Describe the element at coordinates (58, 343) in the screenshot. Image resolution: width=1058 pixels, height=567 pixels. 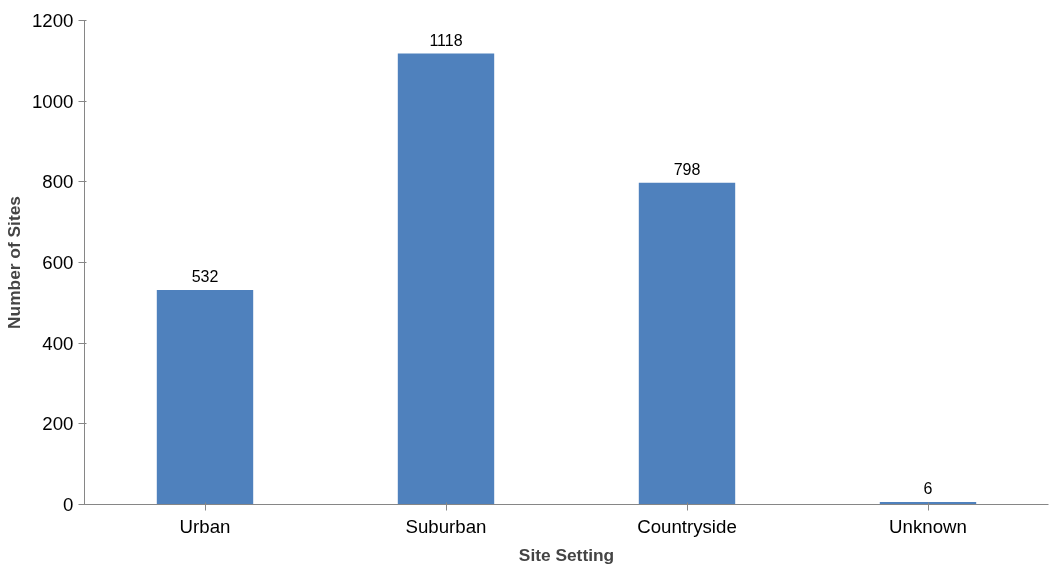
I see `y-tick-label: 400` at that location.